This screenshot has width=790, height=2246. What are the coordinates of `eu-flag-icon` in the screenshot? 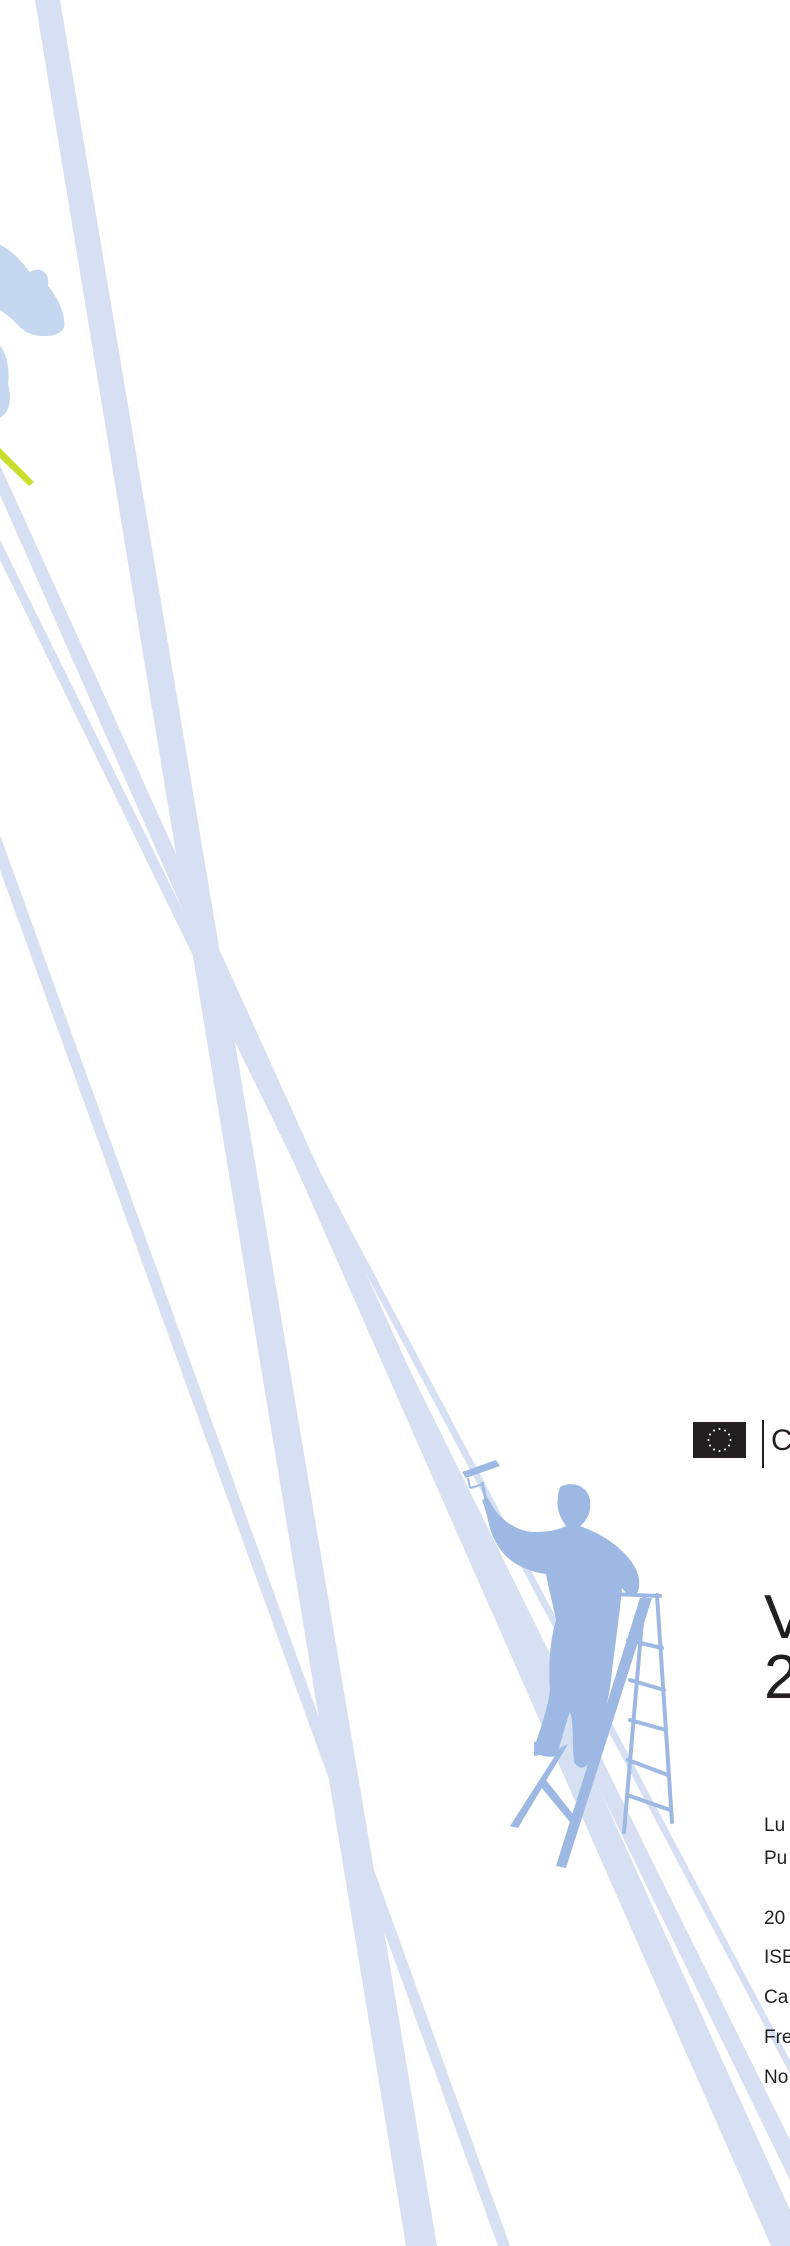 It's located at (719, 1440).